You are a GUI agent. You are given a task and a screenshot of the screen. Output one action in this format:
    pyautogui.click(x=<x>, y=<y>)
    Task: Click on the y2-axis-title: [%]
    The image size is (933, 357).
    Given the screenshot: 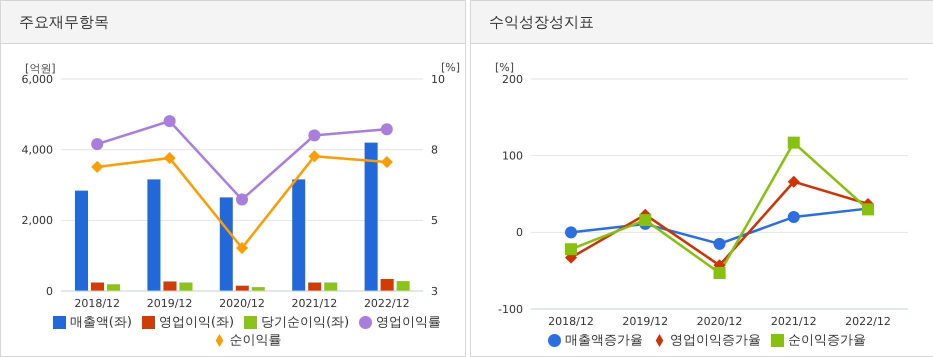 What is the action you would take?
    pyautogui.click(x=450, y=67)
    